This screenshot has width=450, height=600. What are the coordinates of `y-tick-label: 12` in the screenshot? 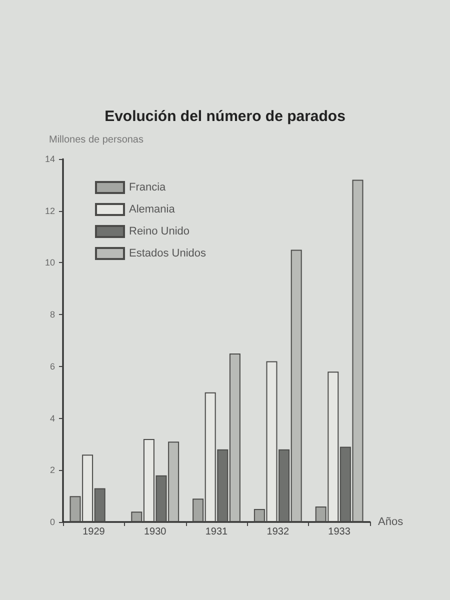 It's located at (49, 211).